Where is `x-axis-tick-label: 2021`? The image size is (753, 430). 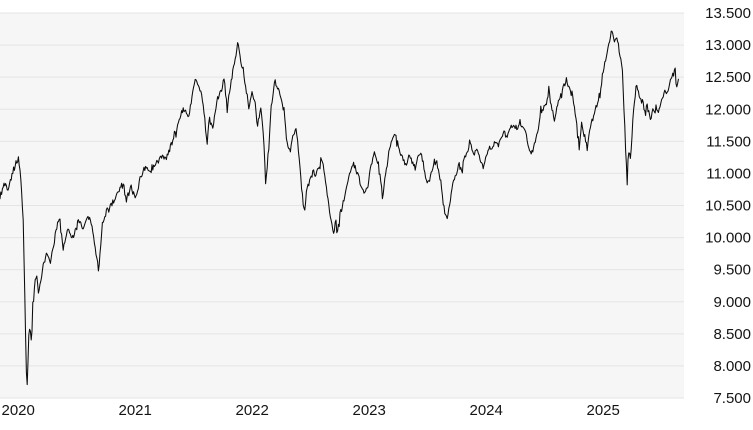
x-axis-tick-label: 2021 is located at coordinates (135, 410).